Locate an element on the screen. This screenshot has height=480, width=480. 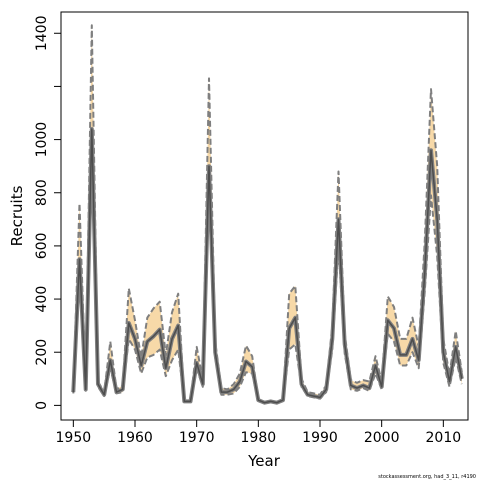
y-tick-label-0: 0 is located at coordinates (42, 405).